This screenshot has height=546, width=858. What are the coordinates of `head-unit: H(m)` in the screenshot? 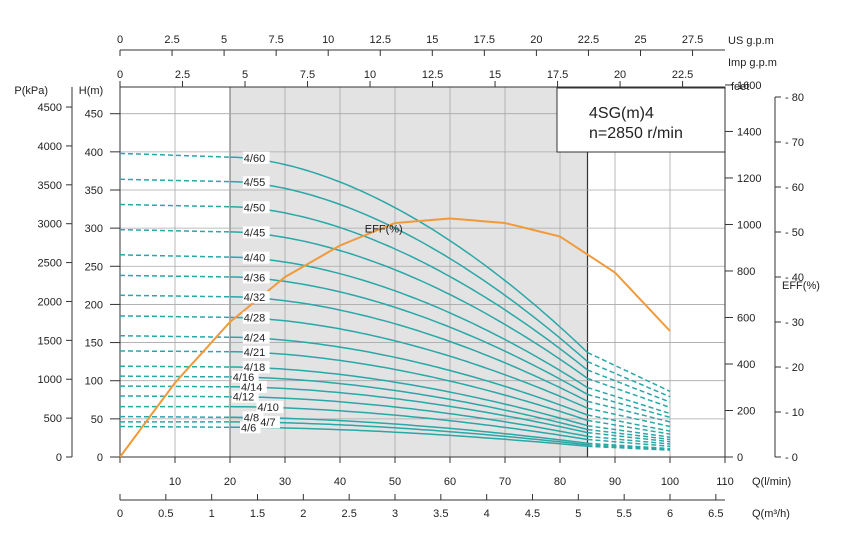 It's located at (91, 91).